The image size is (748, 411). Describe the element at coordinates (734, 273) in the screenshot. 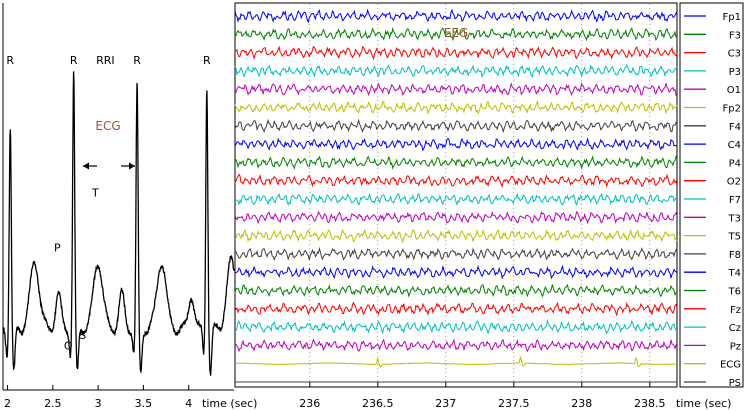

I see `legend-label: T4` at that location.